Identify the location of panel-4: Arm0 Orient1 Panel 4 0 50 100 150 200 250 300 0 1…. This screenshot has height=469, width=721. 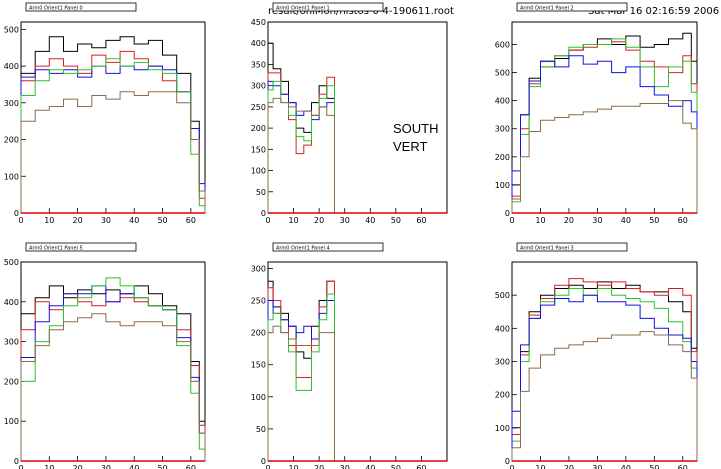
(349, 355).